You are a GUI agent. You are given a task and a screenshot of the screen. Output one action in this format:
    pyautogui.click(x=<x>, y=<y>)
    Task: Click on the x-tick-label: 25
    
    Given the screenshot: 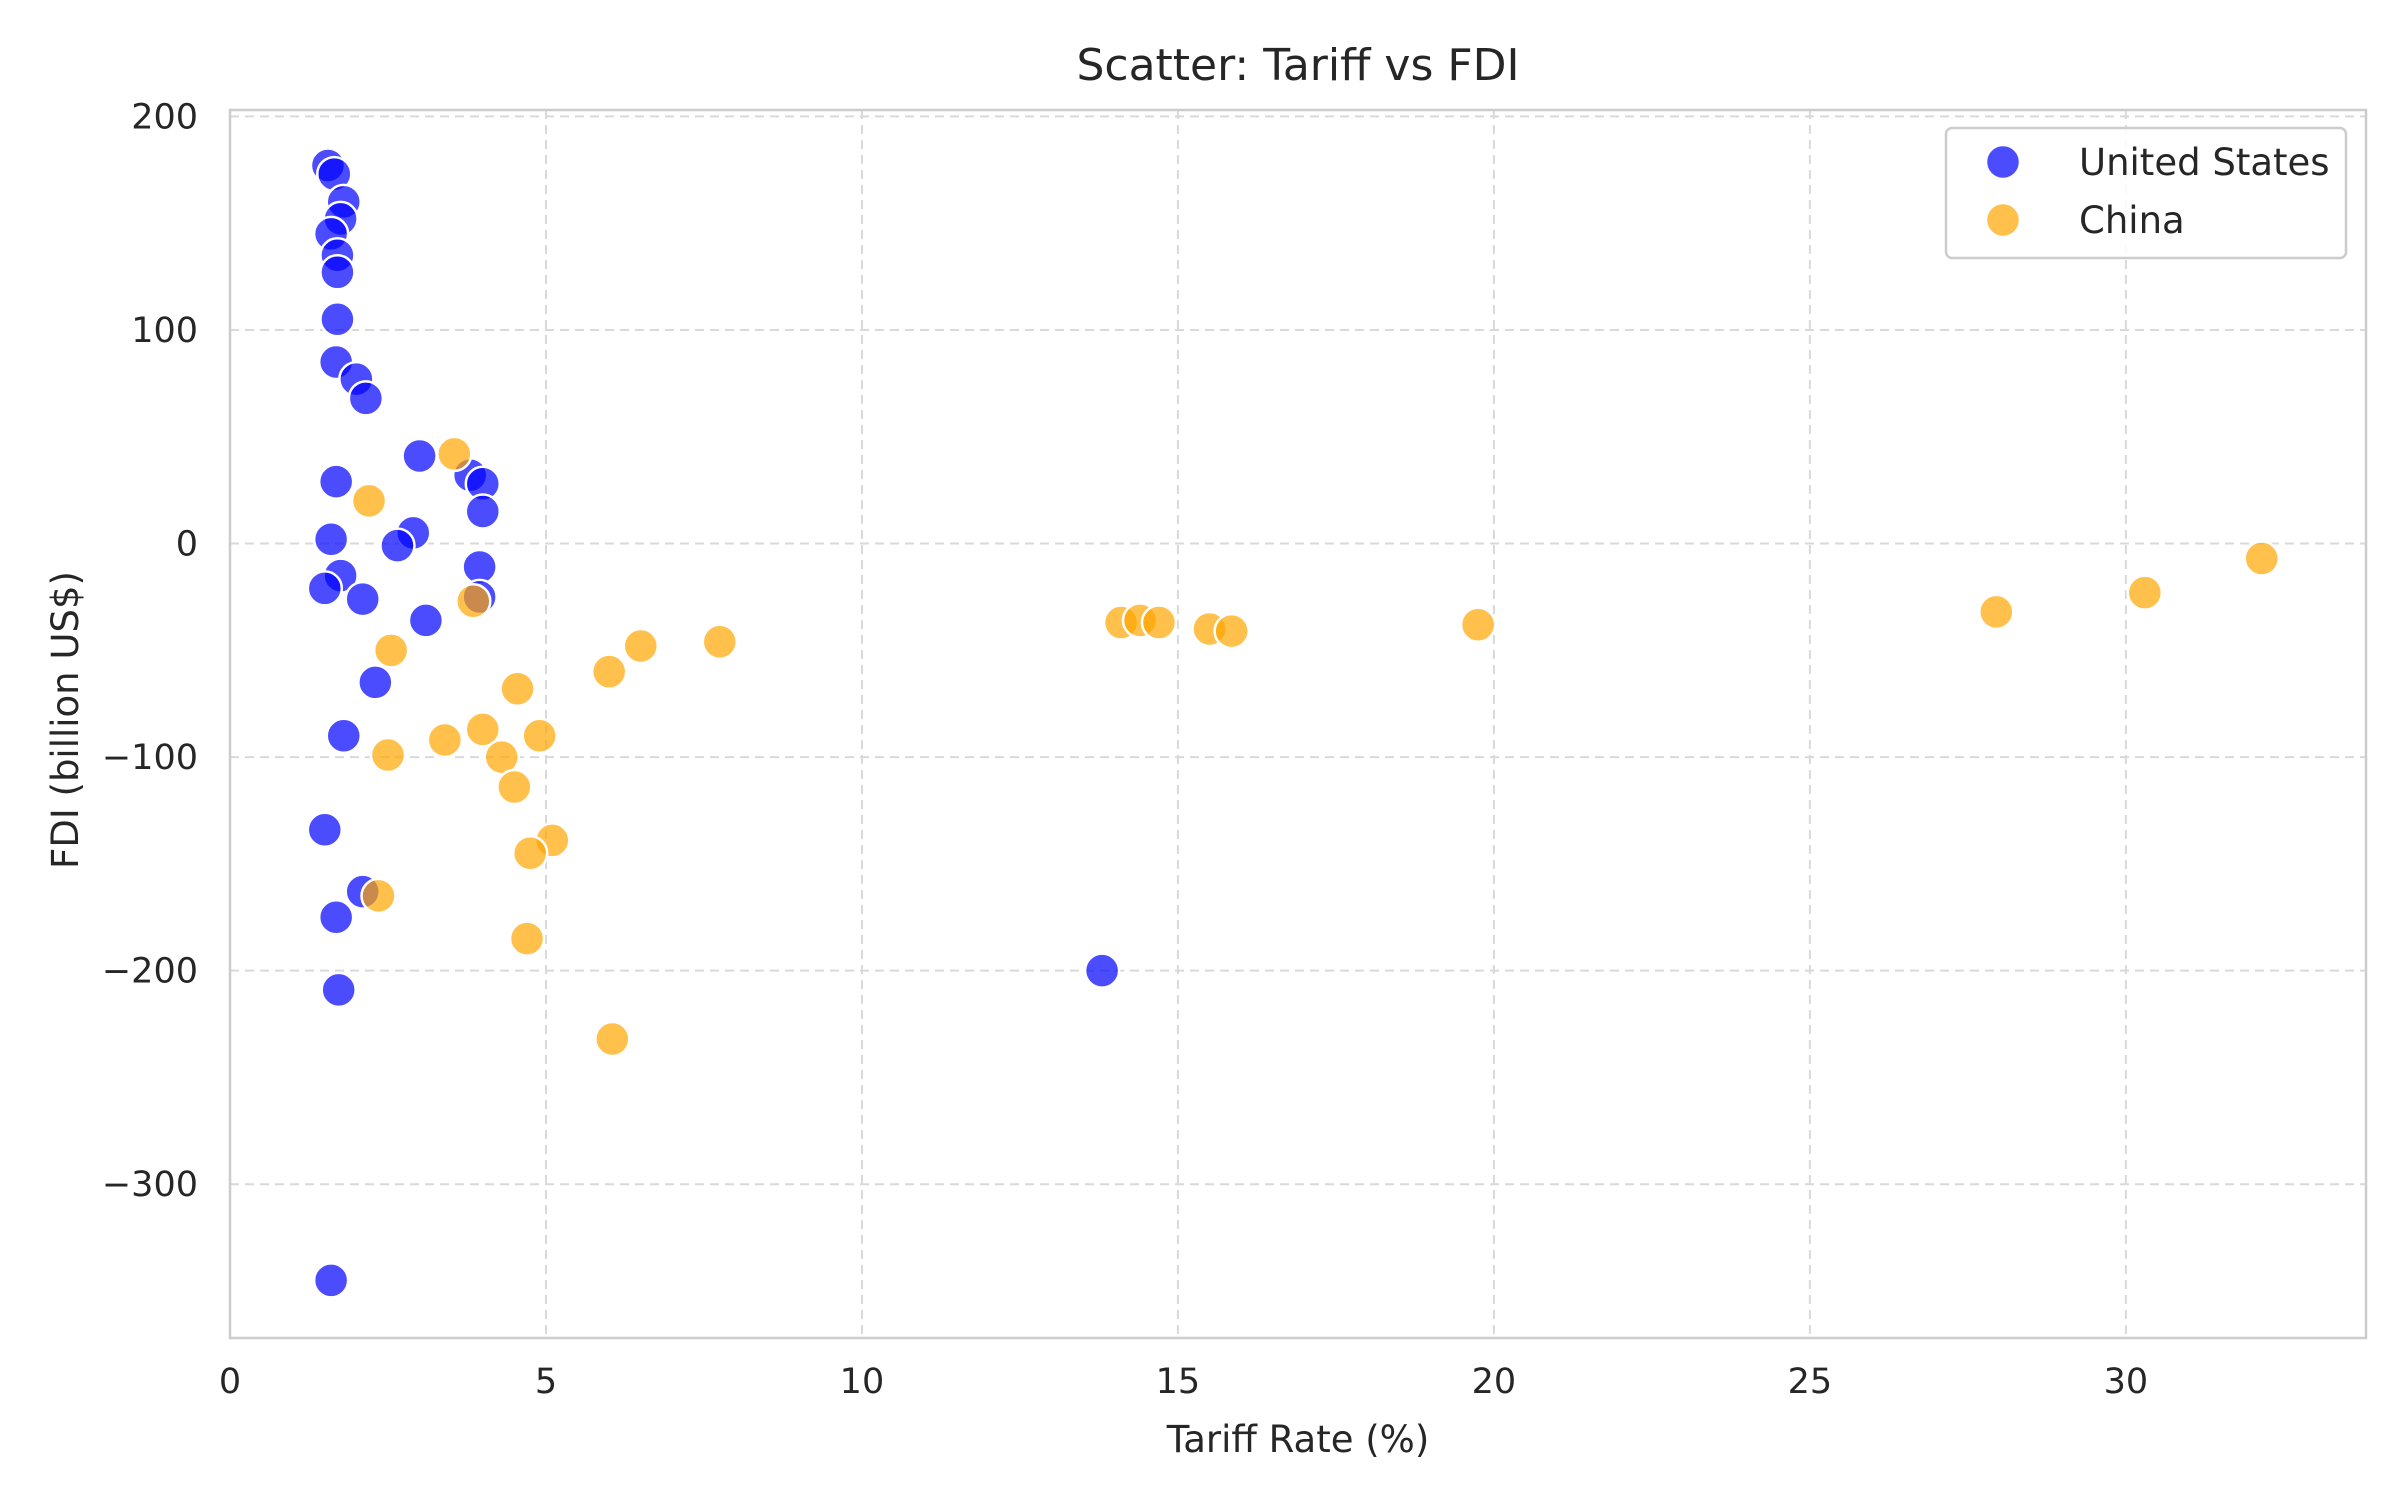 What is the action you would take?
    pyautogui.click(x=1810, y=1382)
    